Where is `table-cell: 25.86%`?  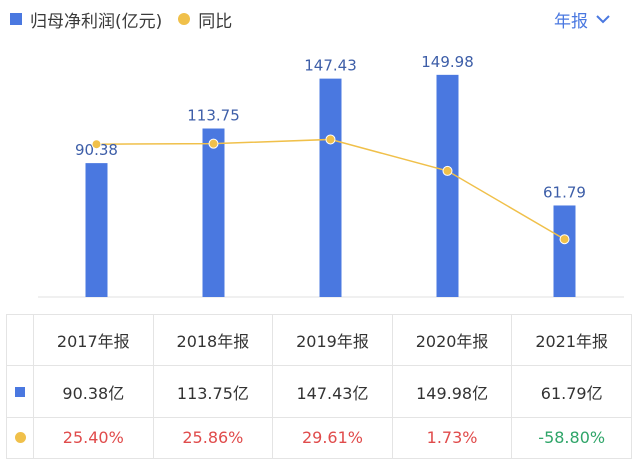
table-cell: 25.86% is located at coordinates (213, 438).